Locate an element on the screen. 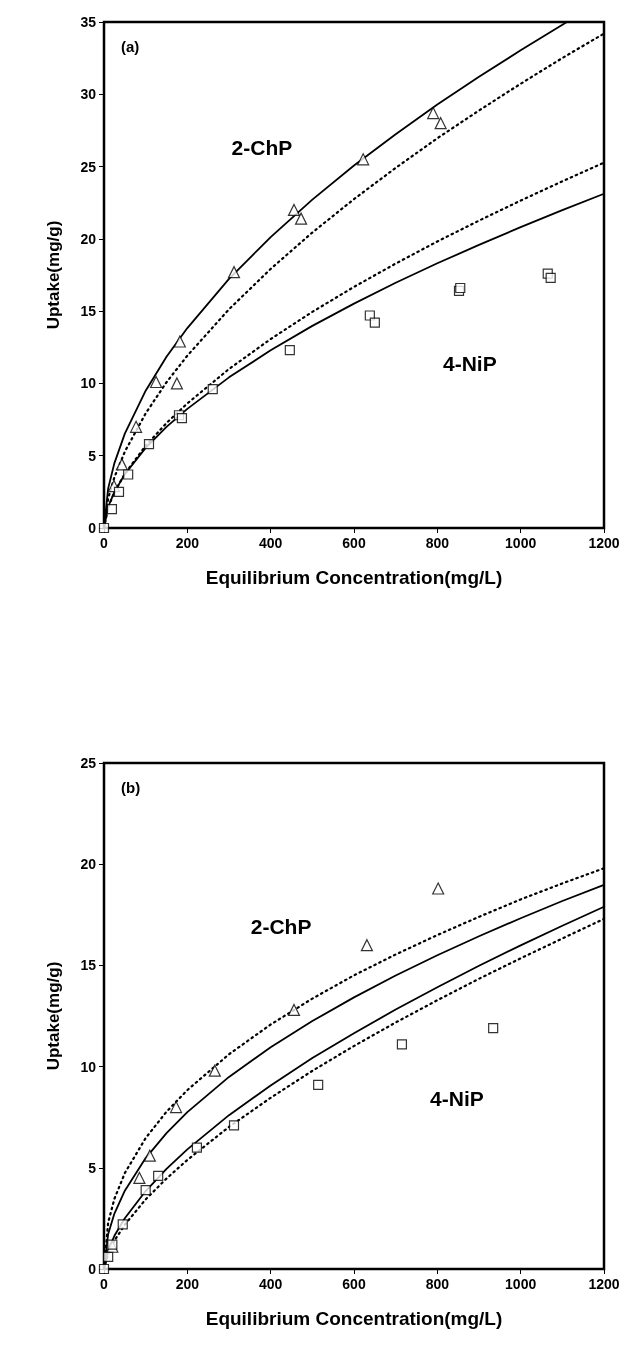 This screenshot has height=1365, width=634. text: (a) is located at coordinates (130, 46).